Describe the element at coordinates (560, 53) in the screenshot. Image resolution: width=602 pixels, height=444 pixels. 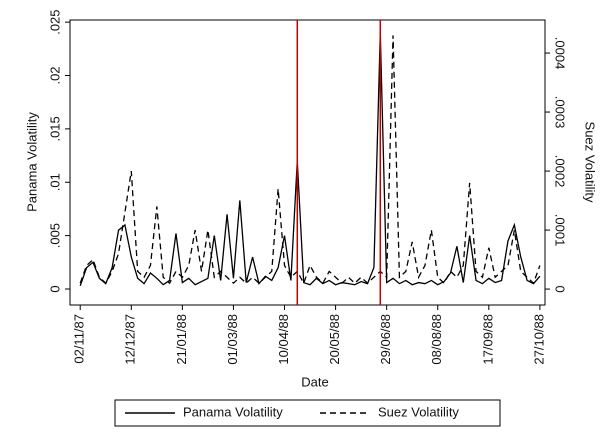
I see `y2-tick-label: .0004` at that location.